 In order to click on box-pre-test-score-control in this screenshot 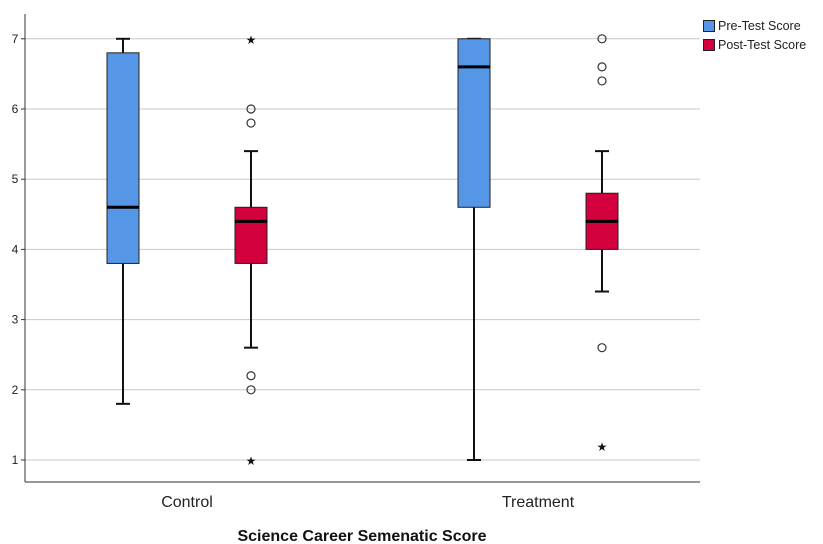, I will do `click(123, 221)`.